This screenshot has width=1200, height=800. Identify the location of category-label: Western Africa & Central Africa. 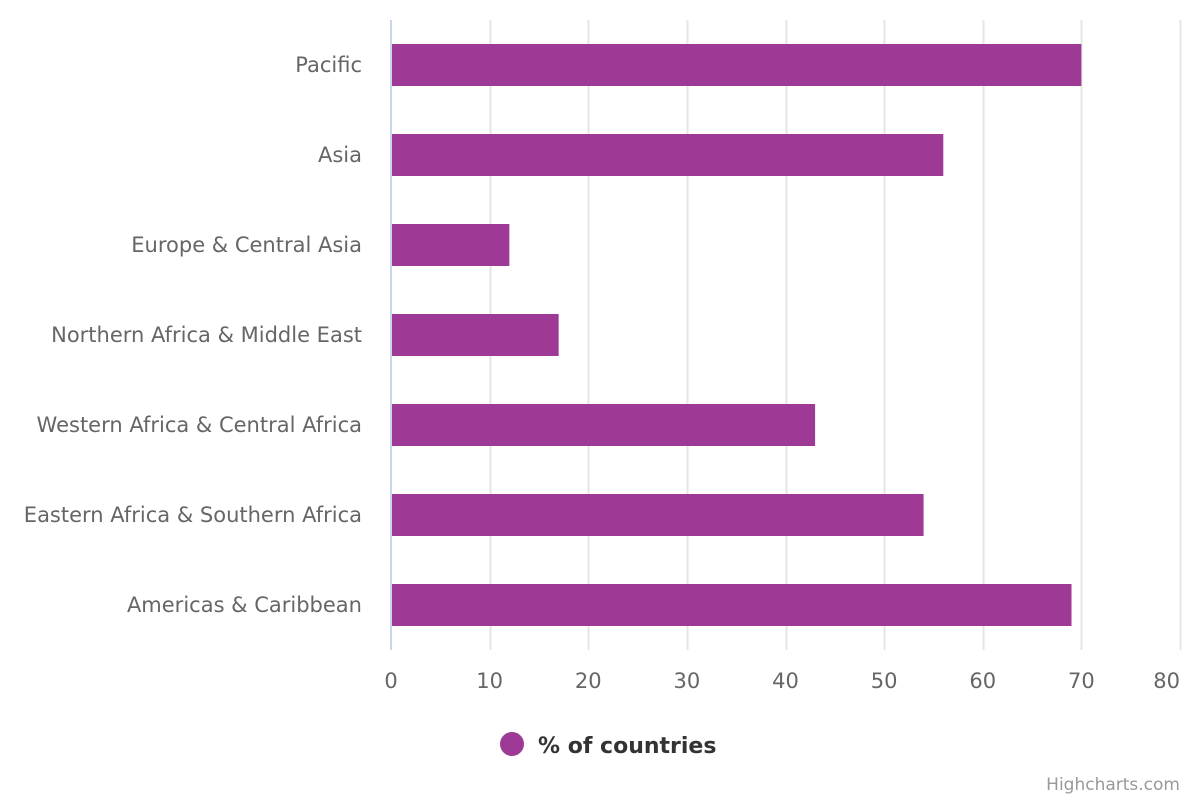
(199, 425).